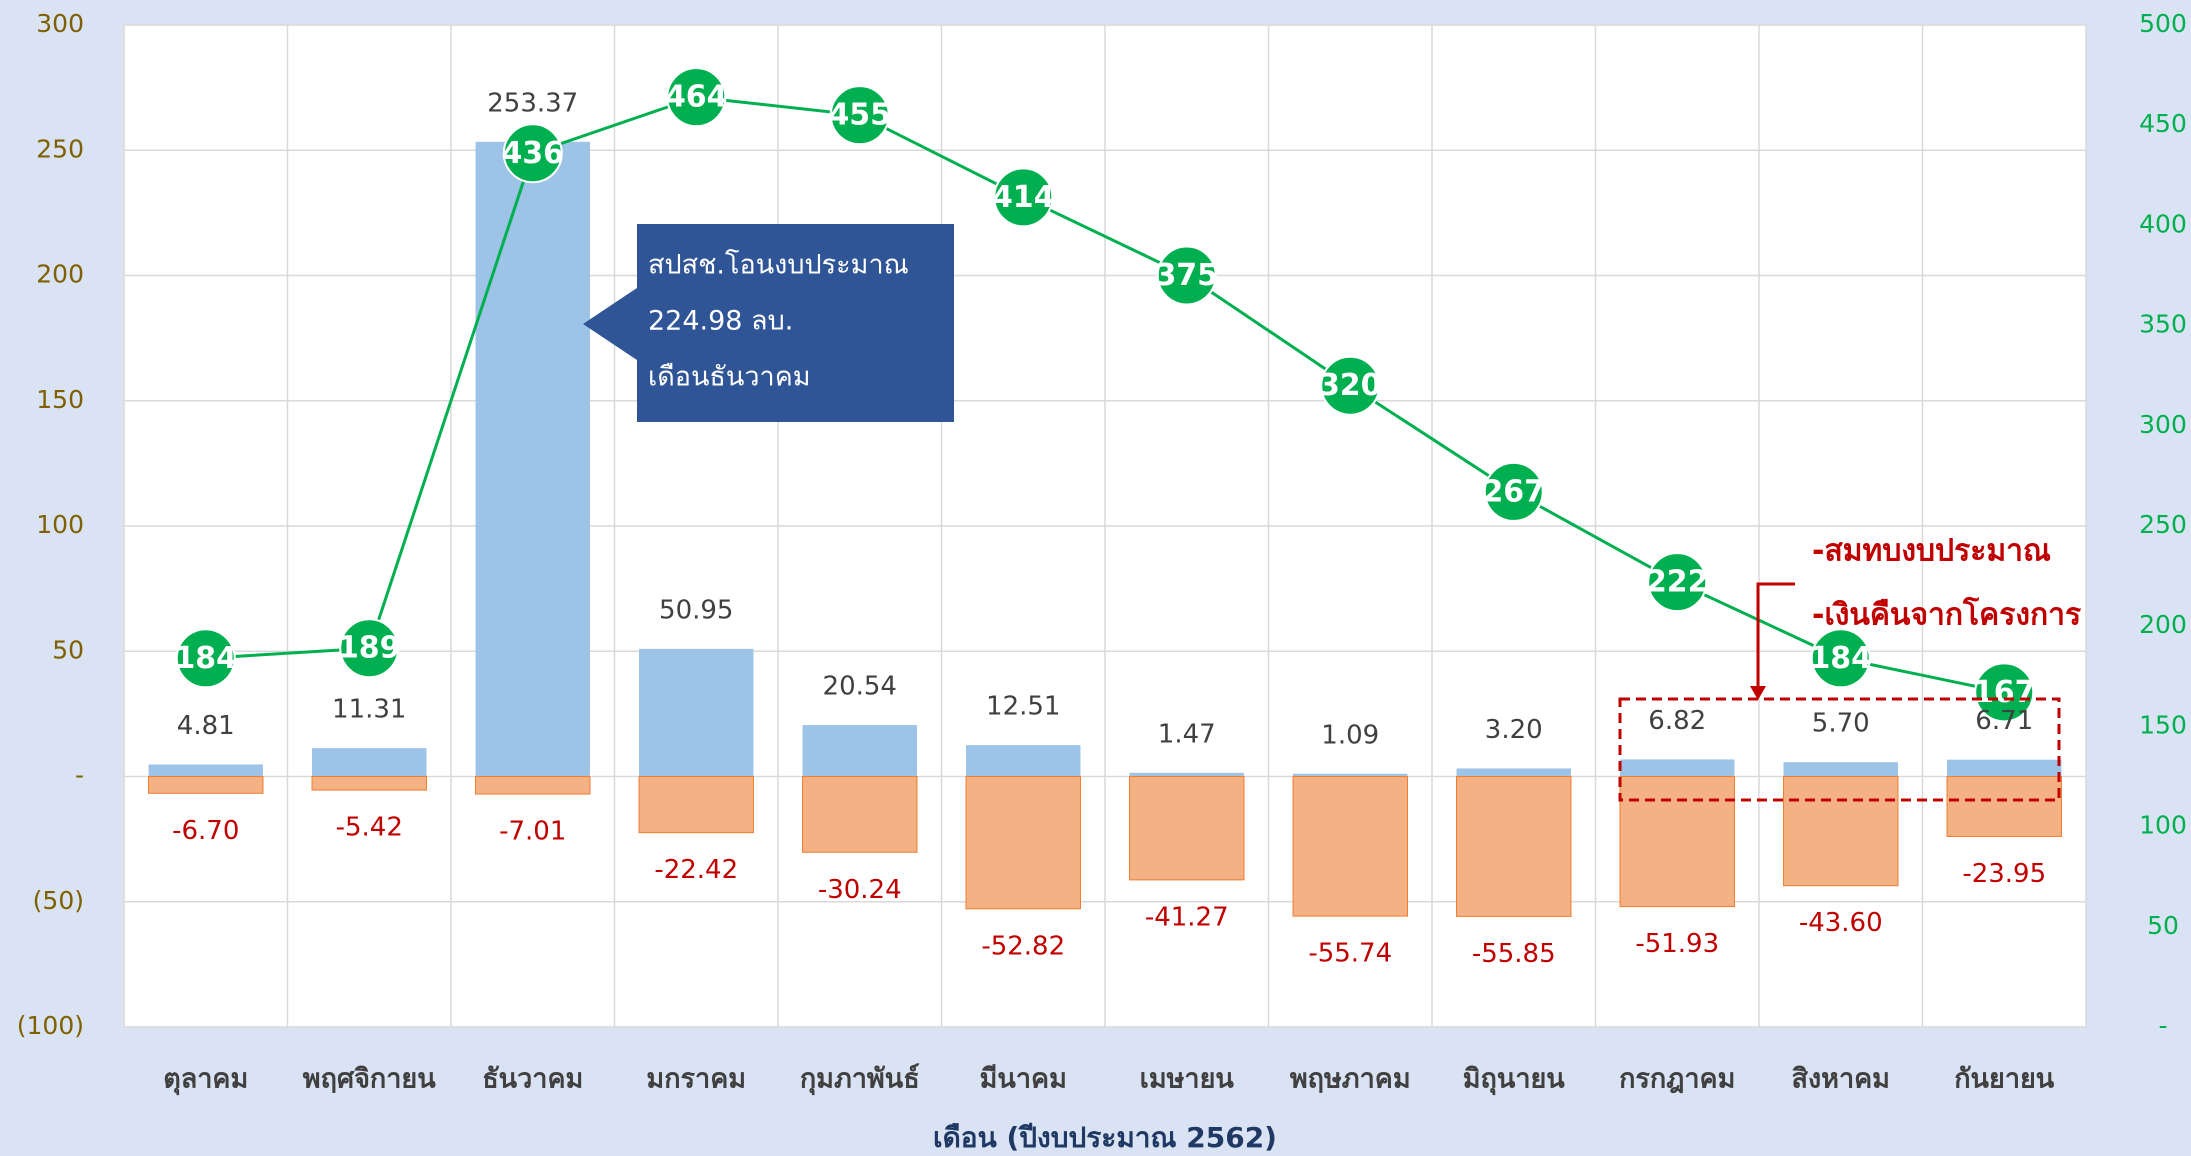  I want to click on data-label: 375, so click(1186, 275).